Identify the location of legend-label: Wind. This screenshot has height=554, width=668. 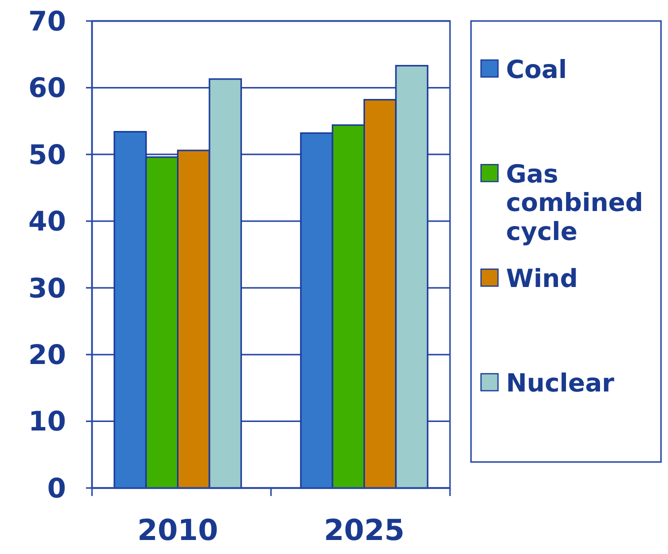
(542, 278).